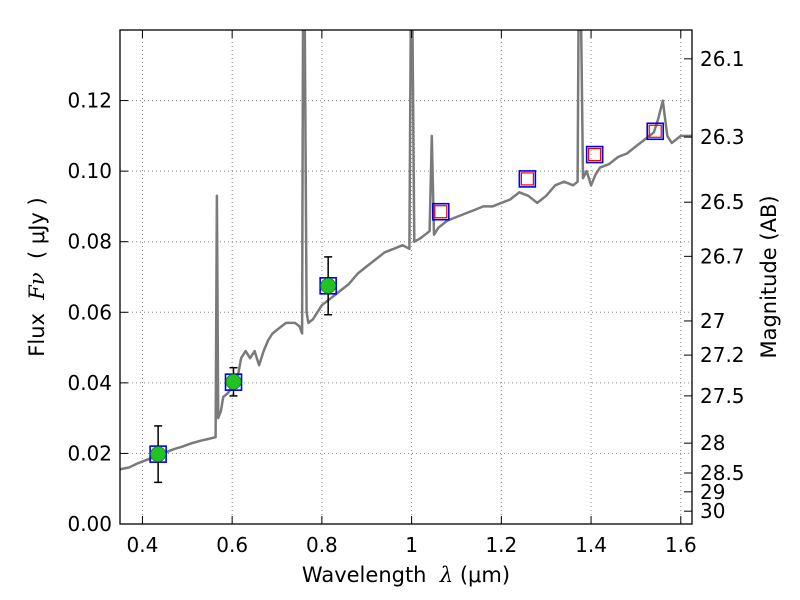 This screenshot has width=800, height=600. Describe the element at coordinates (722, 256) in the screenshot. I see `right-tick-label: 26.7` at that location.